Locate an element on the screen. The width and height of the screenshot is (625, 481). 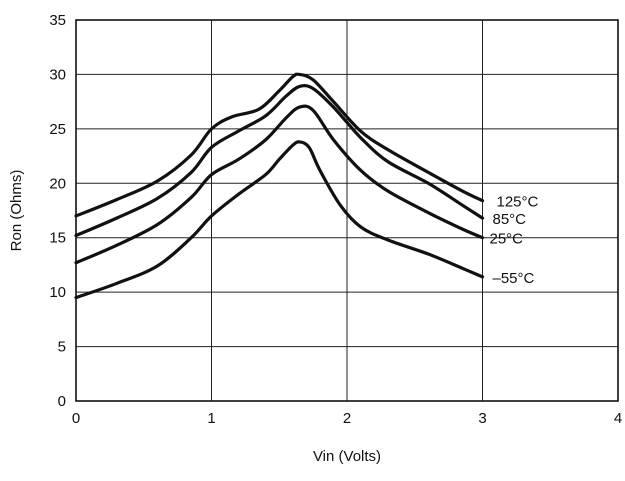
x-axis-label: Vin (Volts) is located at coordinates (347, 456).